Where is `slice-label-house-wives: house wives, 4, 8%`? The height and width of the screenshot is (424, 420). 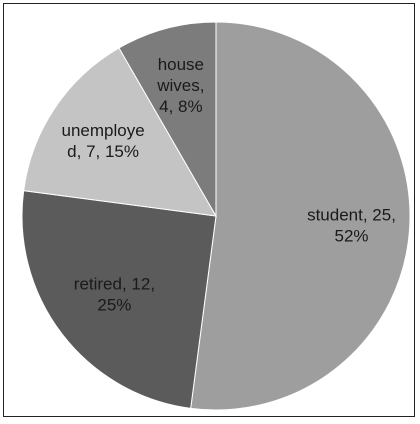
slice-label-house-wives: house wives, 4, 8% is located at coordinates (180, 85).